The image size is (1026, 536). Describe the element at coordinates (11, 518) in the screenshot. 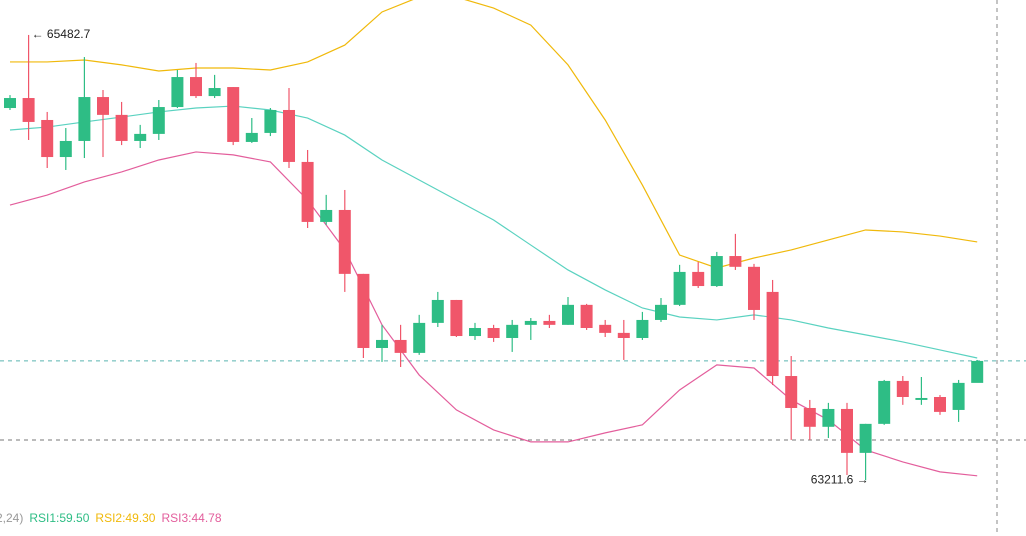

I see `legend-item: 2,24)` at that location.